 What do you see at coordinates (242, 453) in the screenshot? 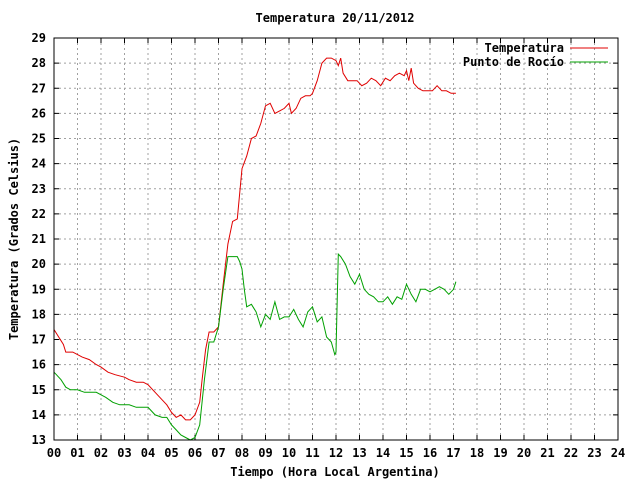
I see `x-tick-label: 08` at bounding box center [242, 453].